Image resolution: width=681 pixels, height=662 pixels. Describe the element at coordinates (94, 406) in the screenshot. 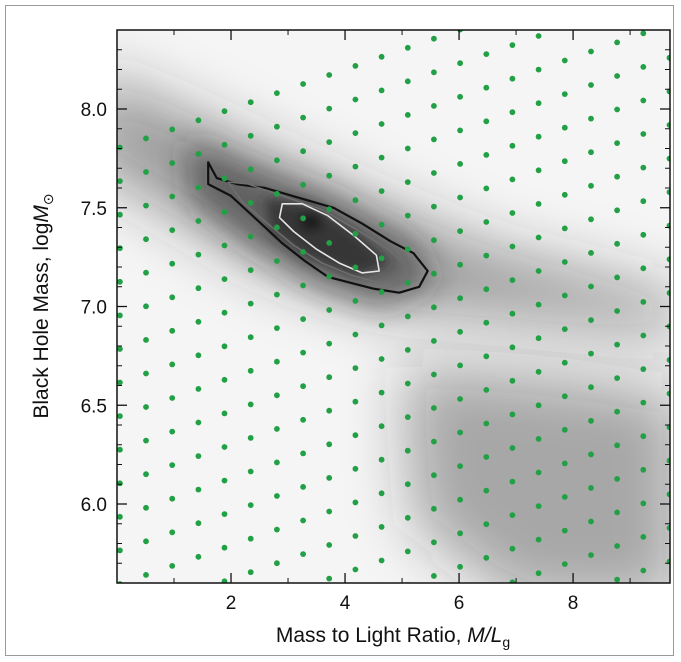

I see `y-tick-label-1: 6.5` at that location.